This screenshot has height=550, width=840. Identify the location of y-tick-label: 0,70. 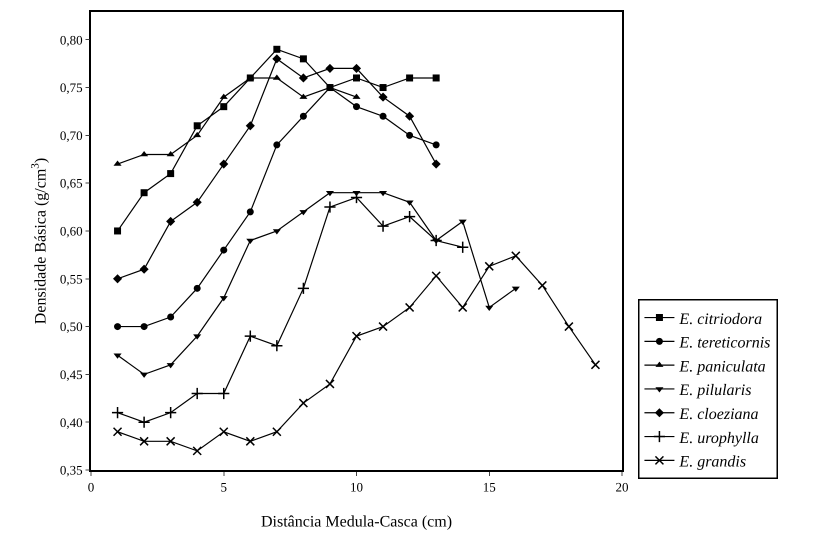
(71, 135).